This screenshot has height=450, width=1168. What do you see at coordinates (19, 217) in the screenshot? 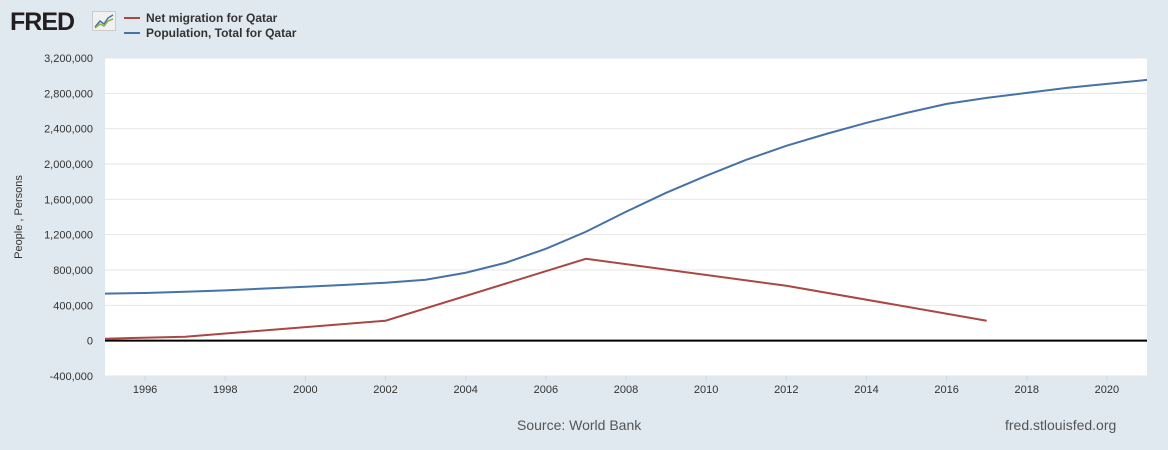
I see `y-axis-label: People , Persons` at bounding box center [19, 217].